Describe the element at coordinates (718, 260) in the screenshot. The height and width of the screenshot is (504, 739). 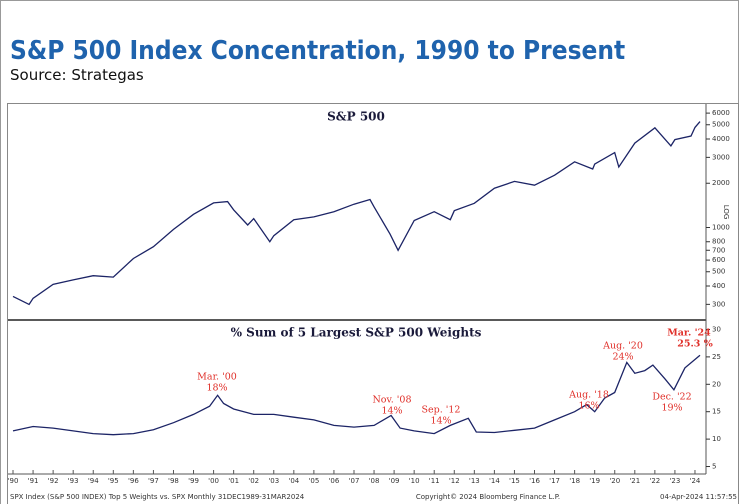
I see `y-tick-label: 600` at that location.